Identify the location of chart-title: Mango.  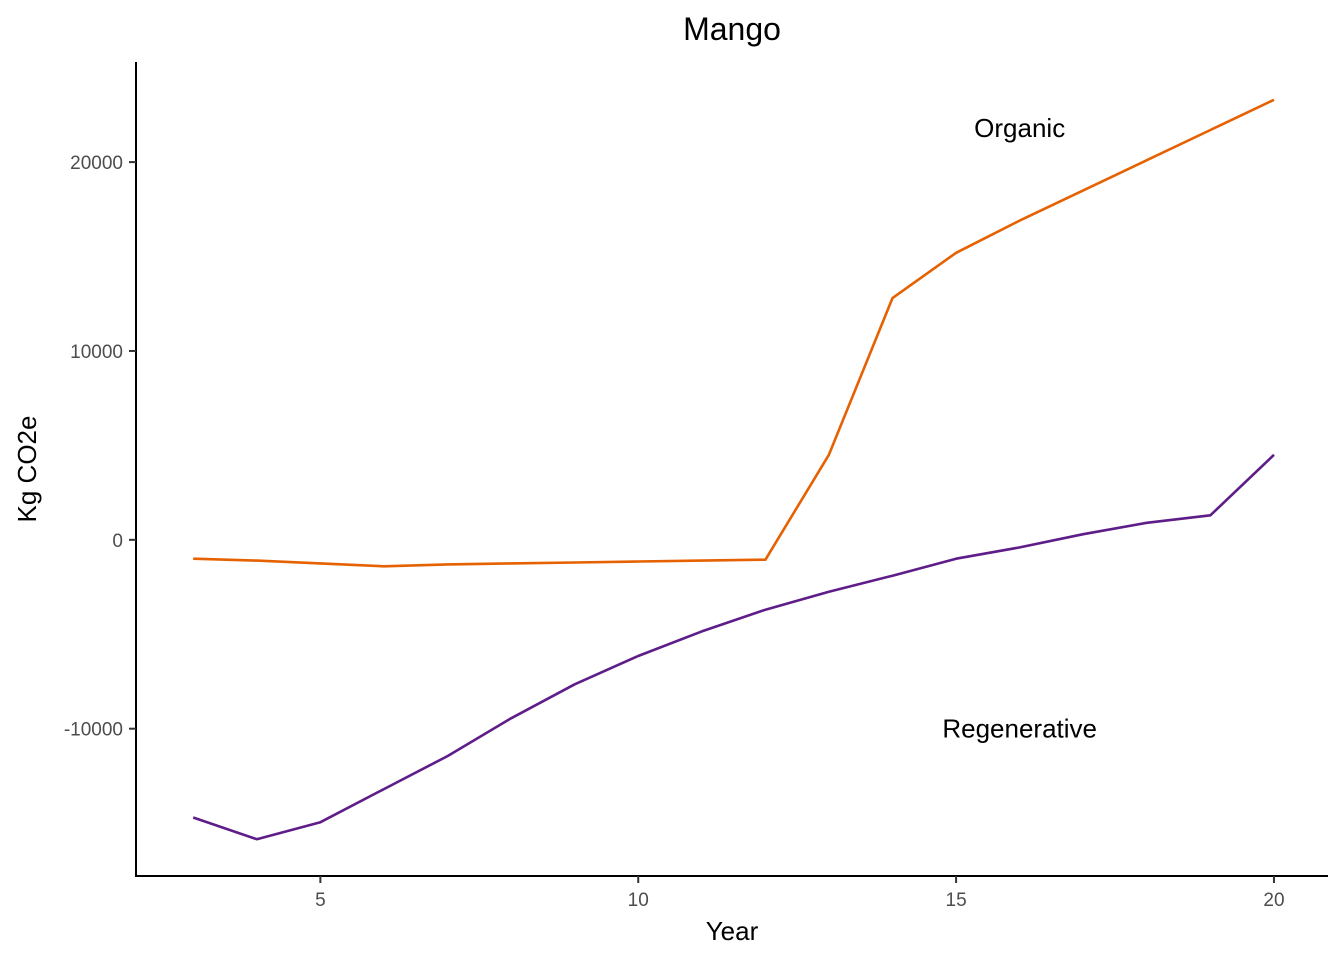
(732, 29).